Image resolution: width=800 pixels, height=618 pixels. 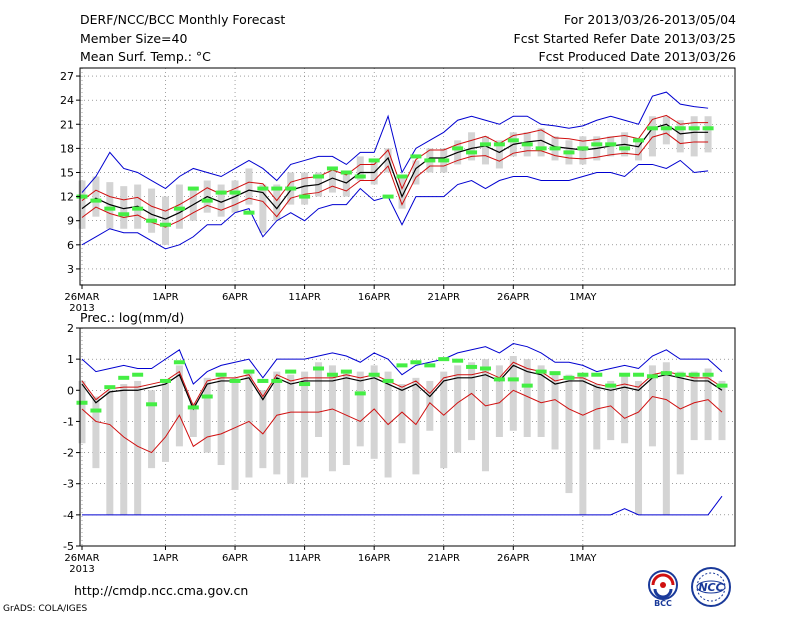 I want to click on prec-min-line, so click(x=402, y=505).